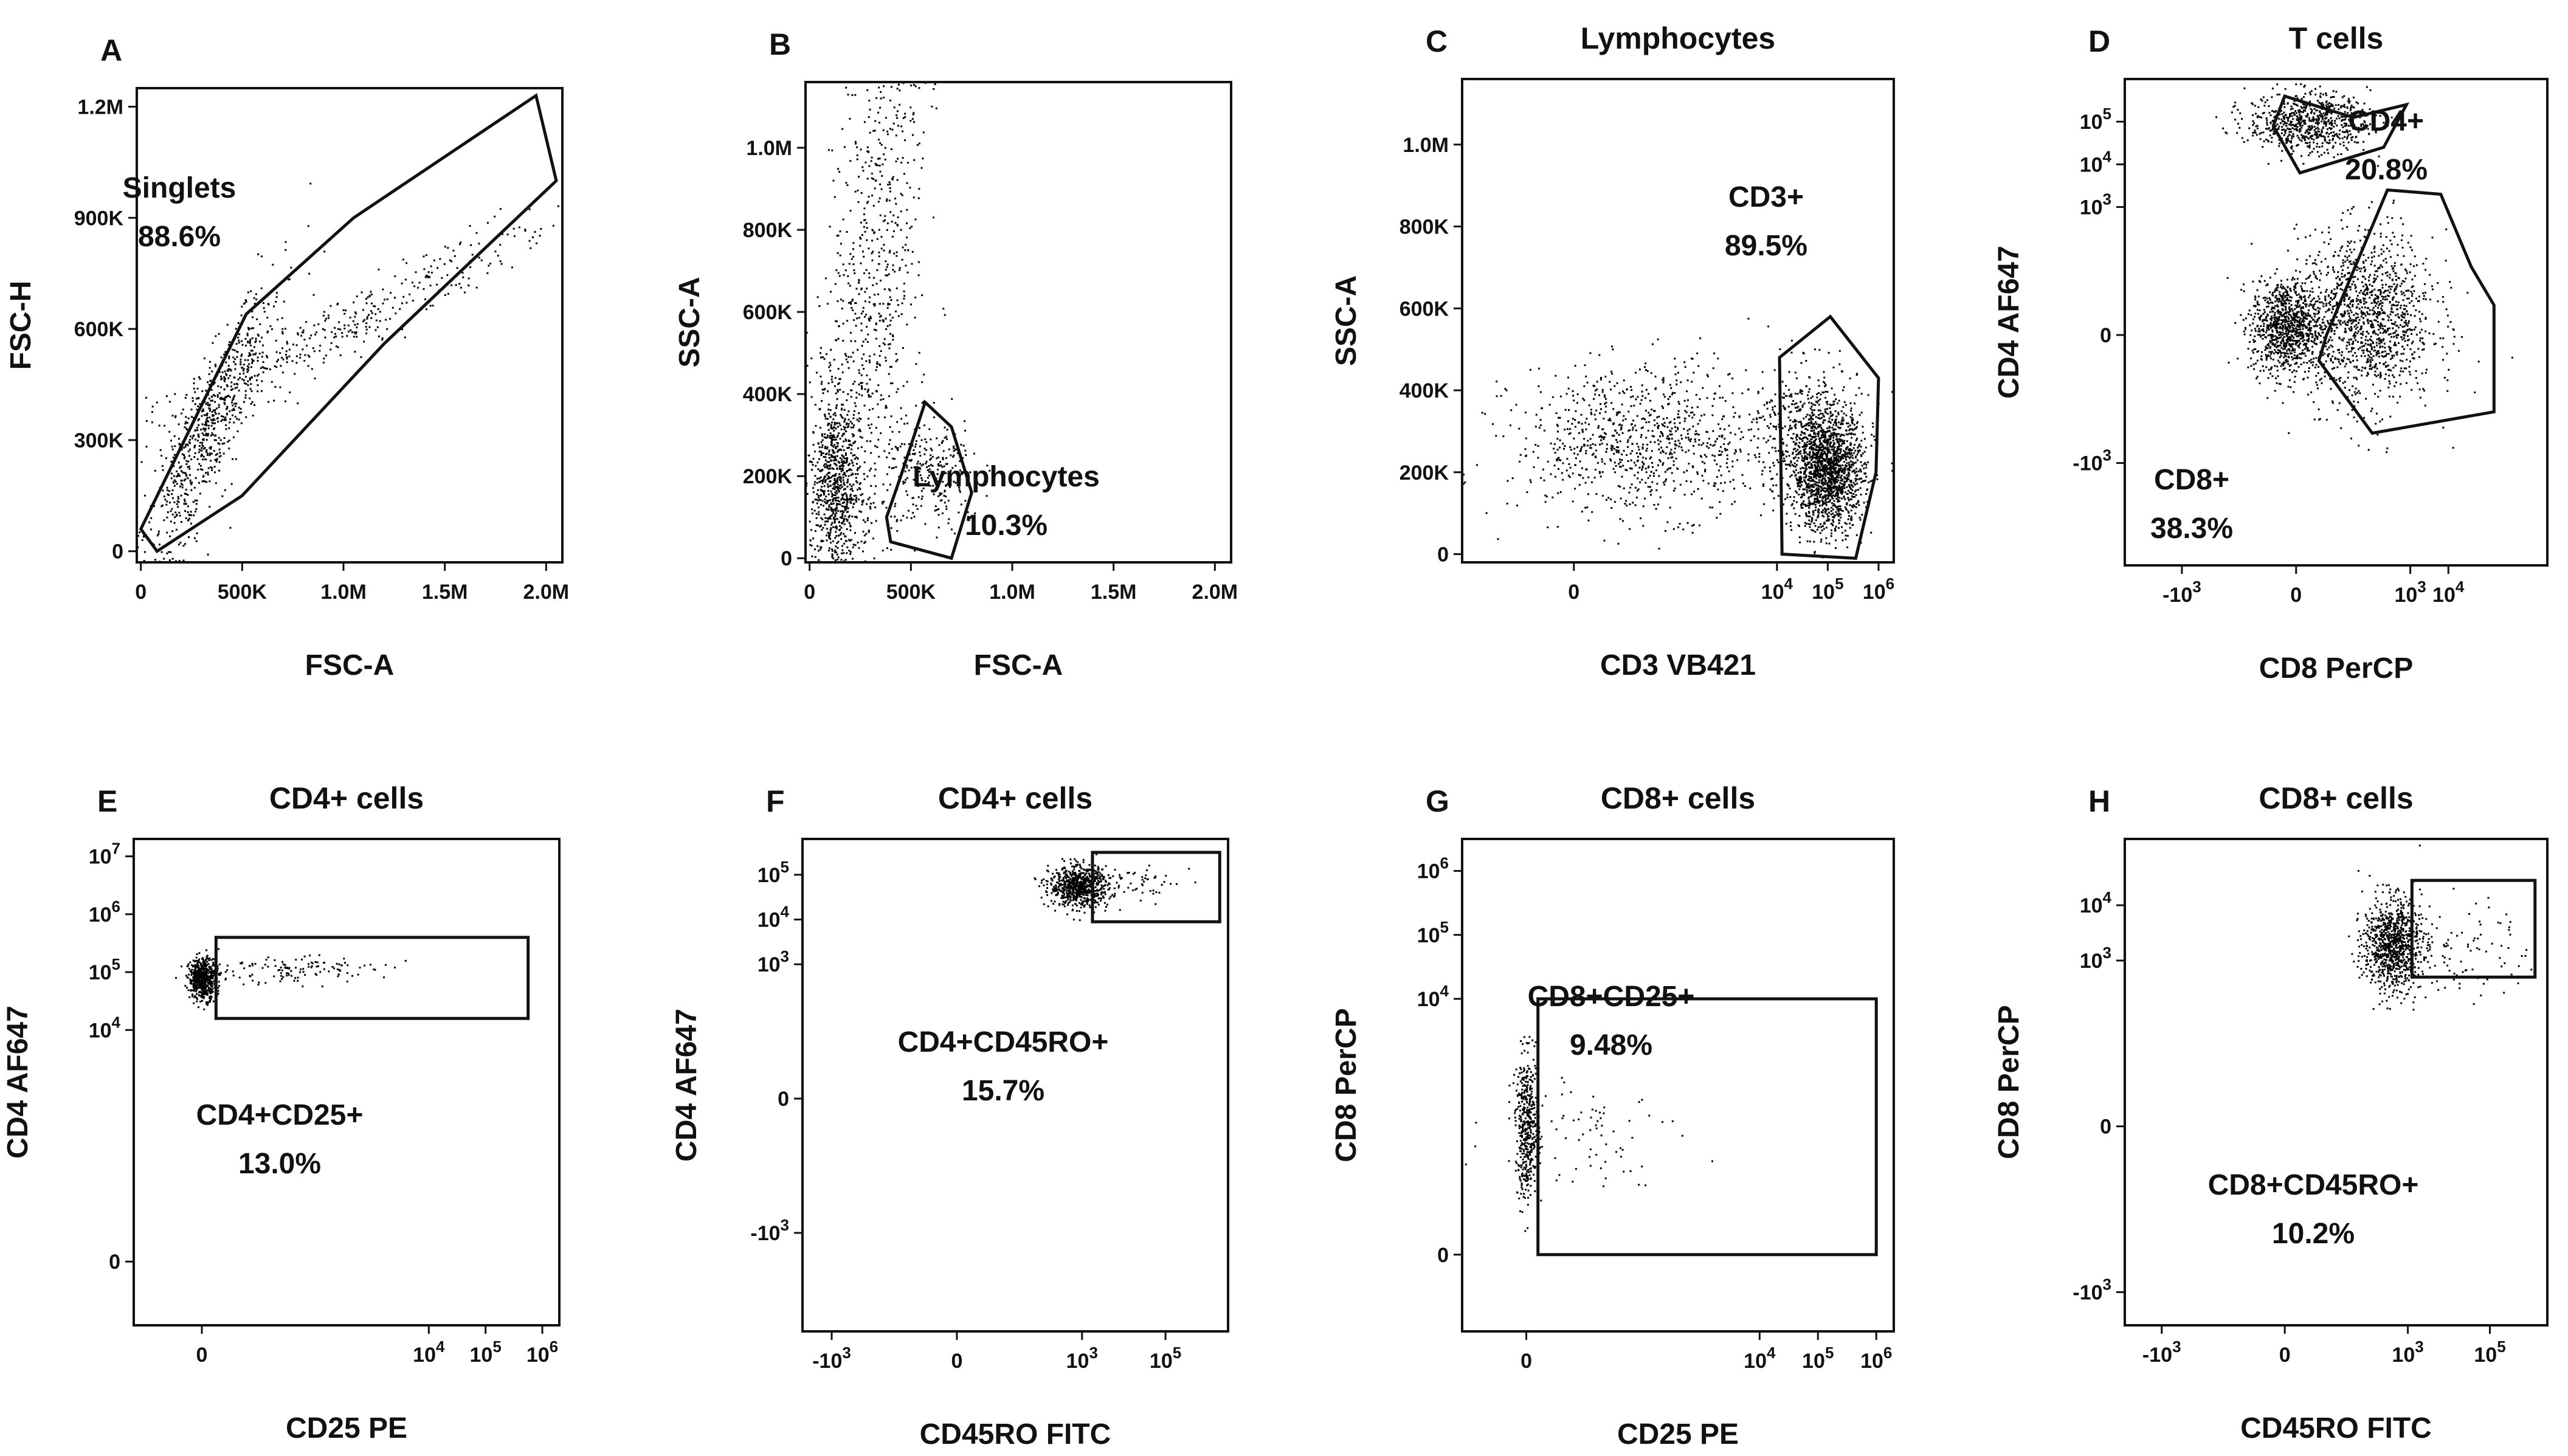  Describe the element at coordinates (2336, 38) in the screenshot. I see `panel-title: T cells` at that location.